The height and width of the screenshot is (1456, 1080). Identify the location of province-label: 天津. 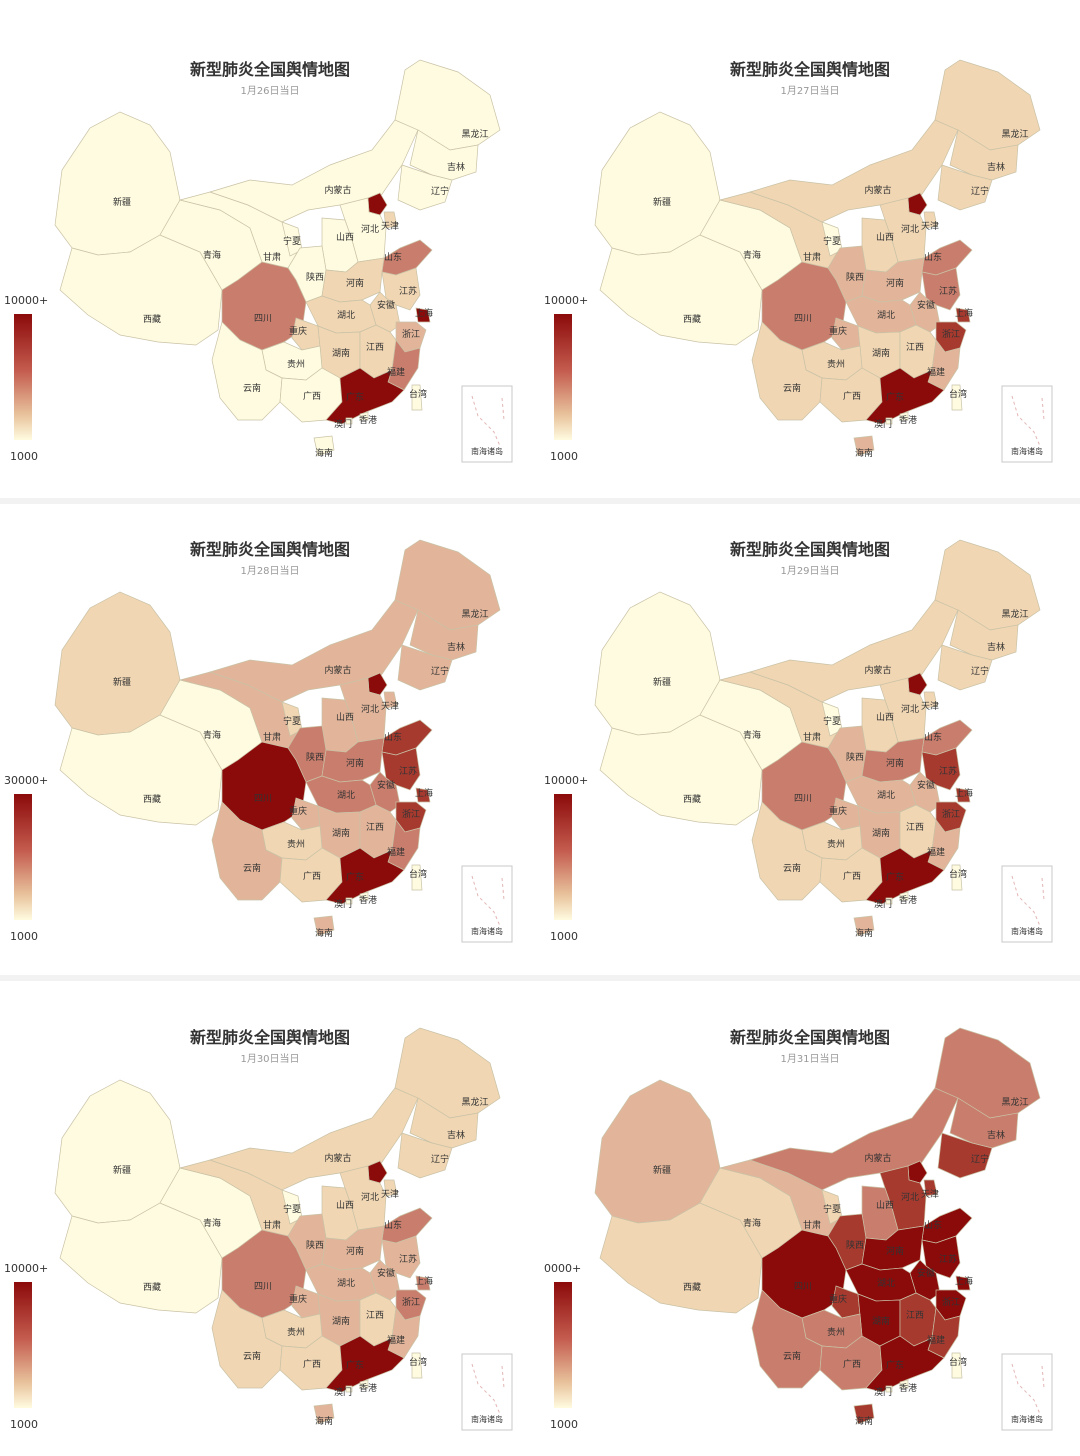
(930, 226).